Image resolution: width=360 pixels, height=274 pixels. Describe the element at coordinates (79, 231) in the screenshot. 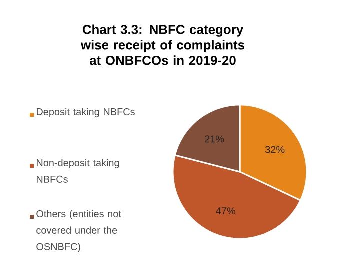

I see `legend-label: Others (entities not covered under the OSNBFC)` at that location.